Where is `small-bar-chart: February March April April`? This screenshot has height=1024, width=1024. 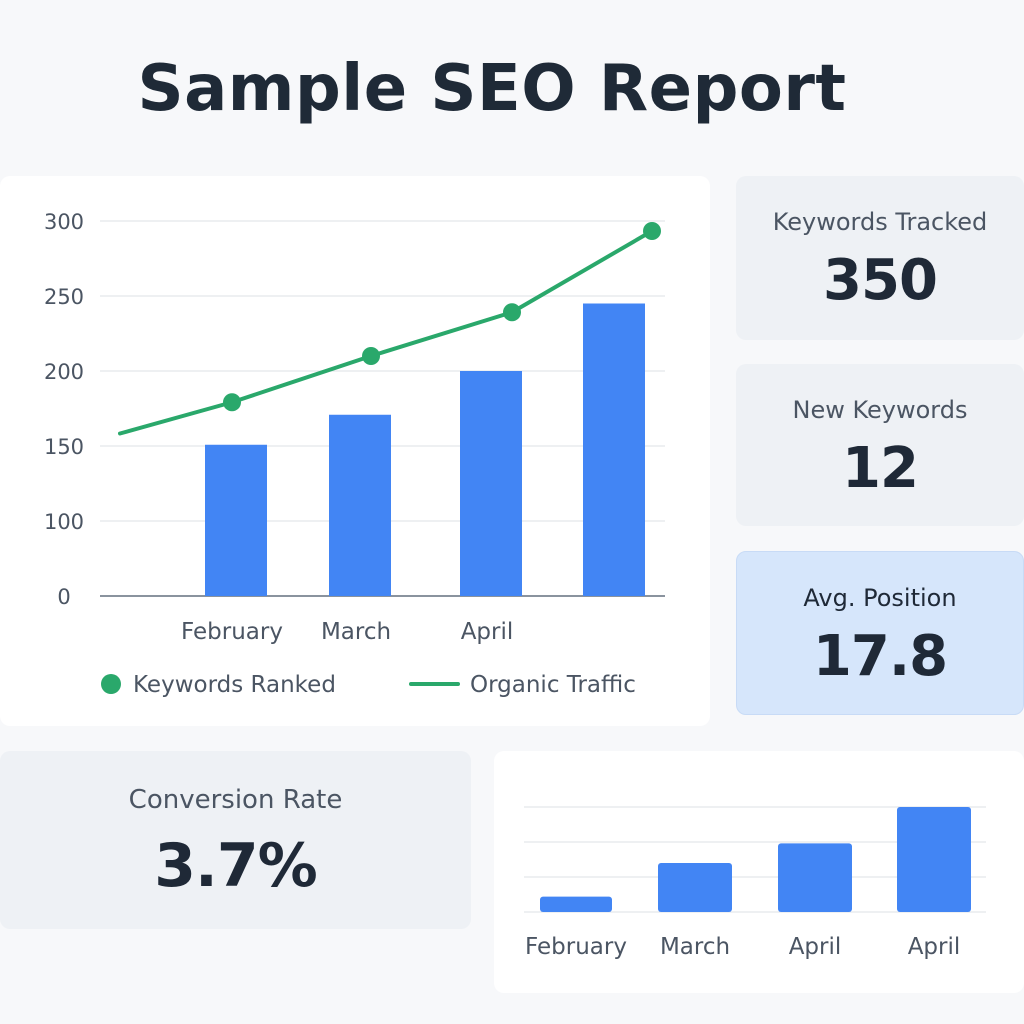 small-bar-chart: February March April April is located at coordinates (755, 883).